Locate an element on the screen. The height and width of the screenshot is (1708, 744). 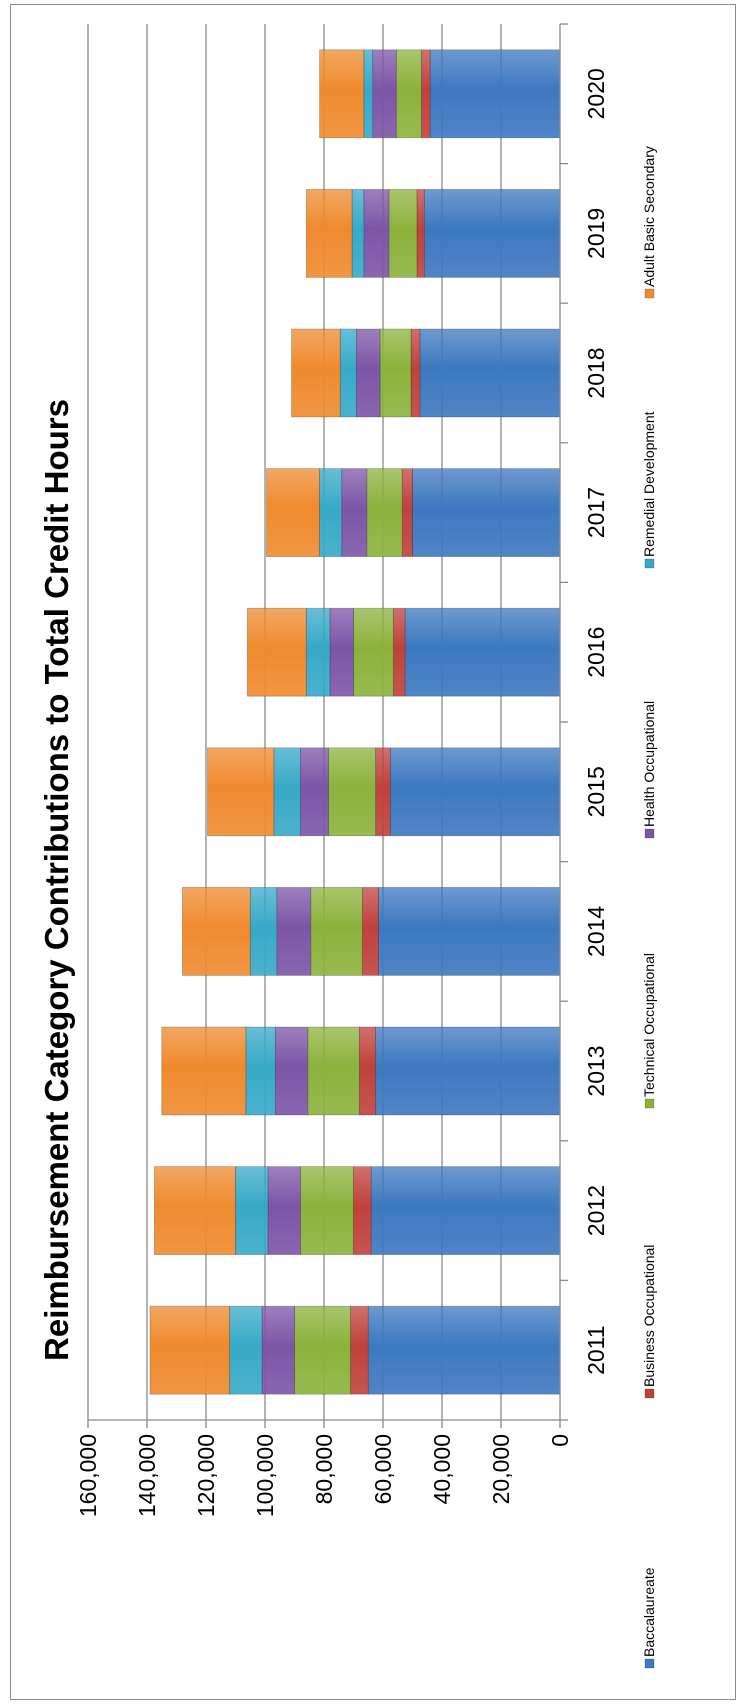
legend-label: Remedial Development is located at coordinates (649, 484).